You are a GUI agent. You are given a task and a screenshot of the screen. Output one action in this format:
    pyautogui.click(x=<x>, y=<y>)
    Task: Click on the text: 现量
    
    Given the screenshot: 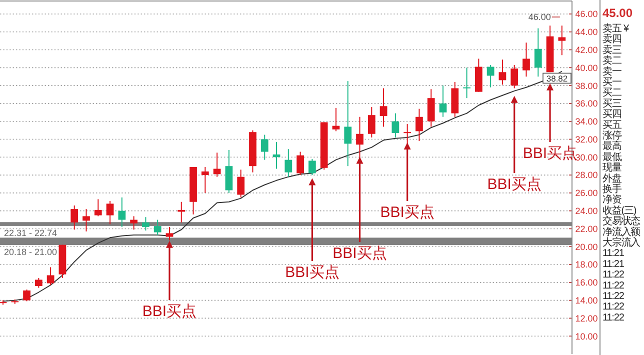 What is the action you would take?
    pyautogui.click(x=612, y=168)
    